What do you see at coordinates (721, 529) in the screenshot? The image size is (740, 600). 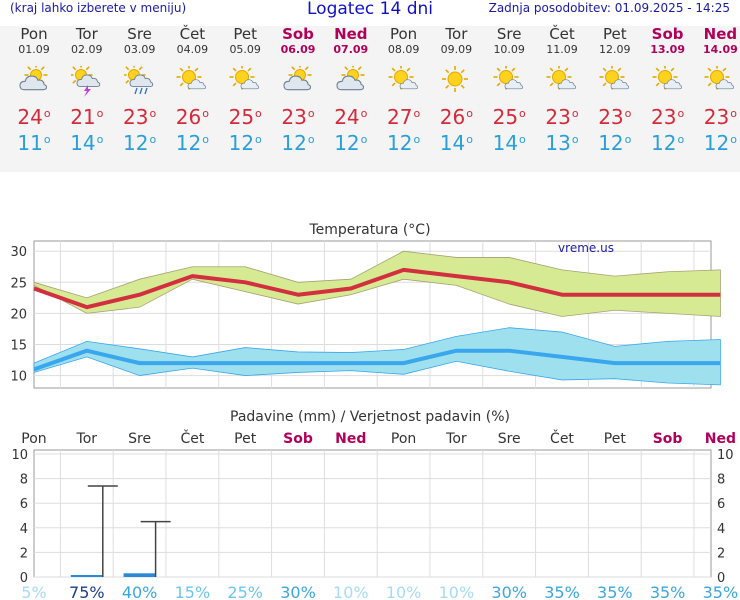 I see `precip-y-tick-right: 4` at bounding box center [721, 529].